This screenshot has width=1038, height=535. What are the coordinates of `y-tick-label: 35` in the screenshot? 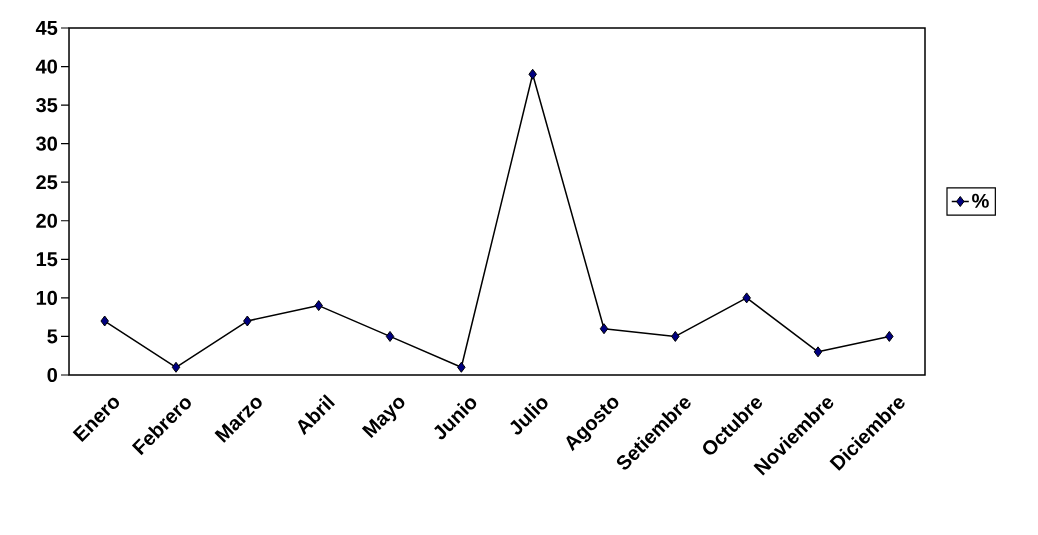 It's located at (47, 105).